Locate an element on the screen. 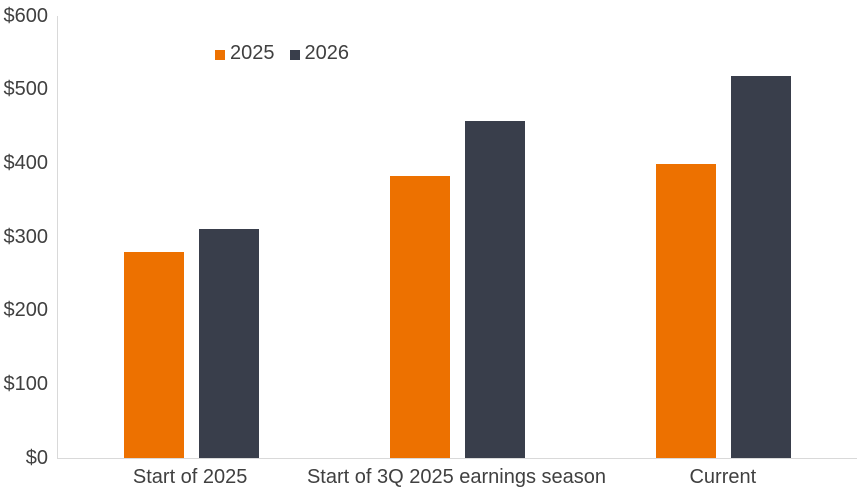  bar-2025-group2 is located at coordinates (420, 317).